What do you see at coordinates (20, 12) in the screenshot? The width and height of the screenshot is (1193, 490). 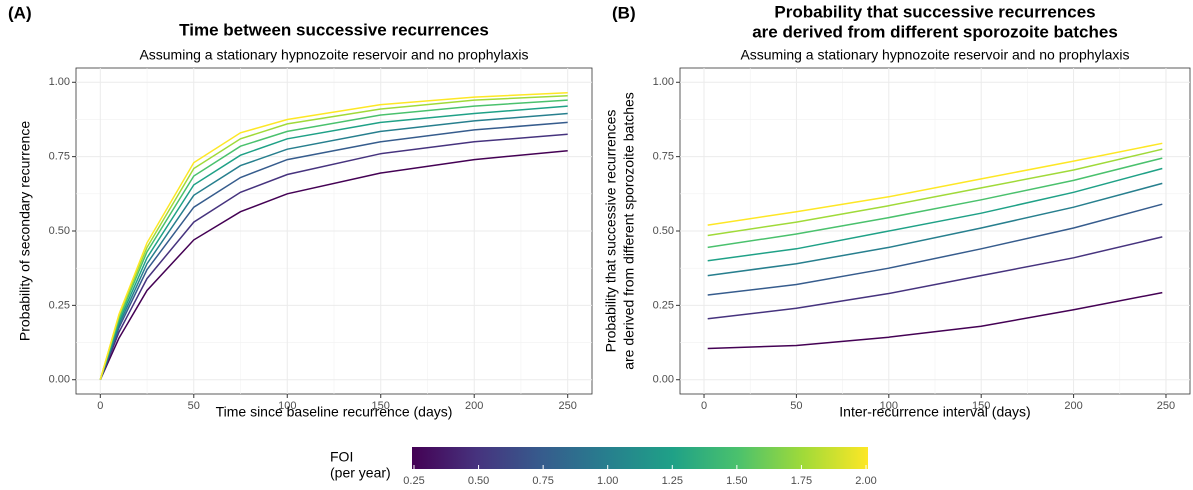 I see `panel-label: (A)` at bounding box center [20, 12].